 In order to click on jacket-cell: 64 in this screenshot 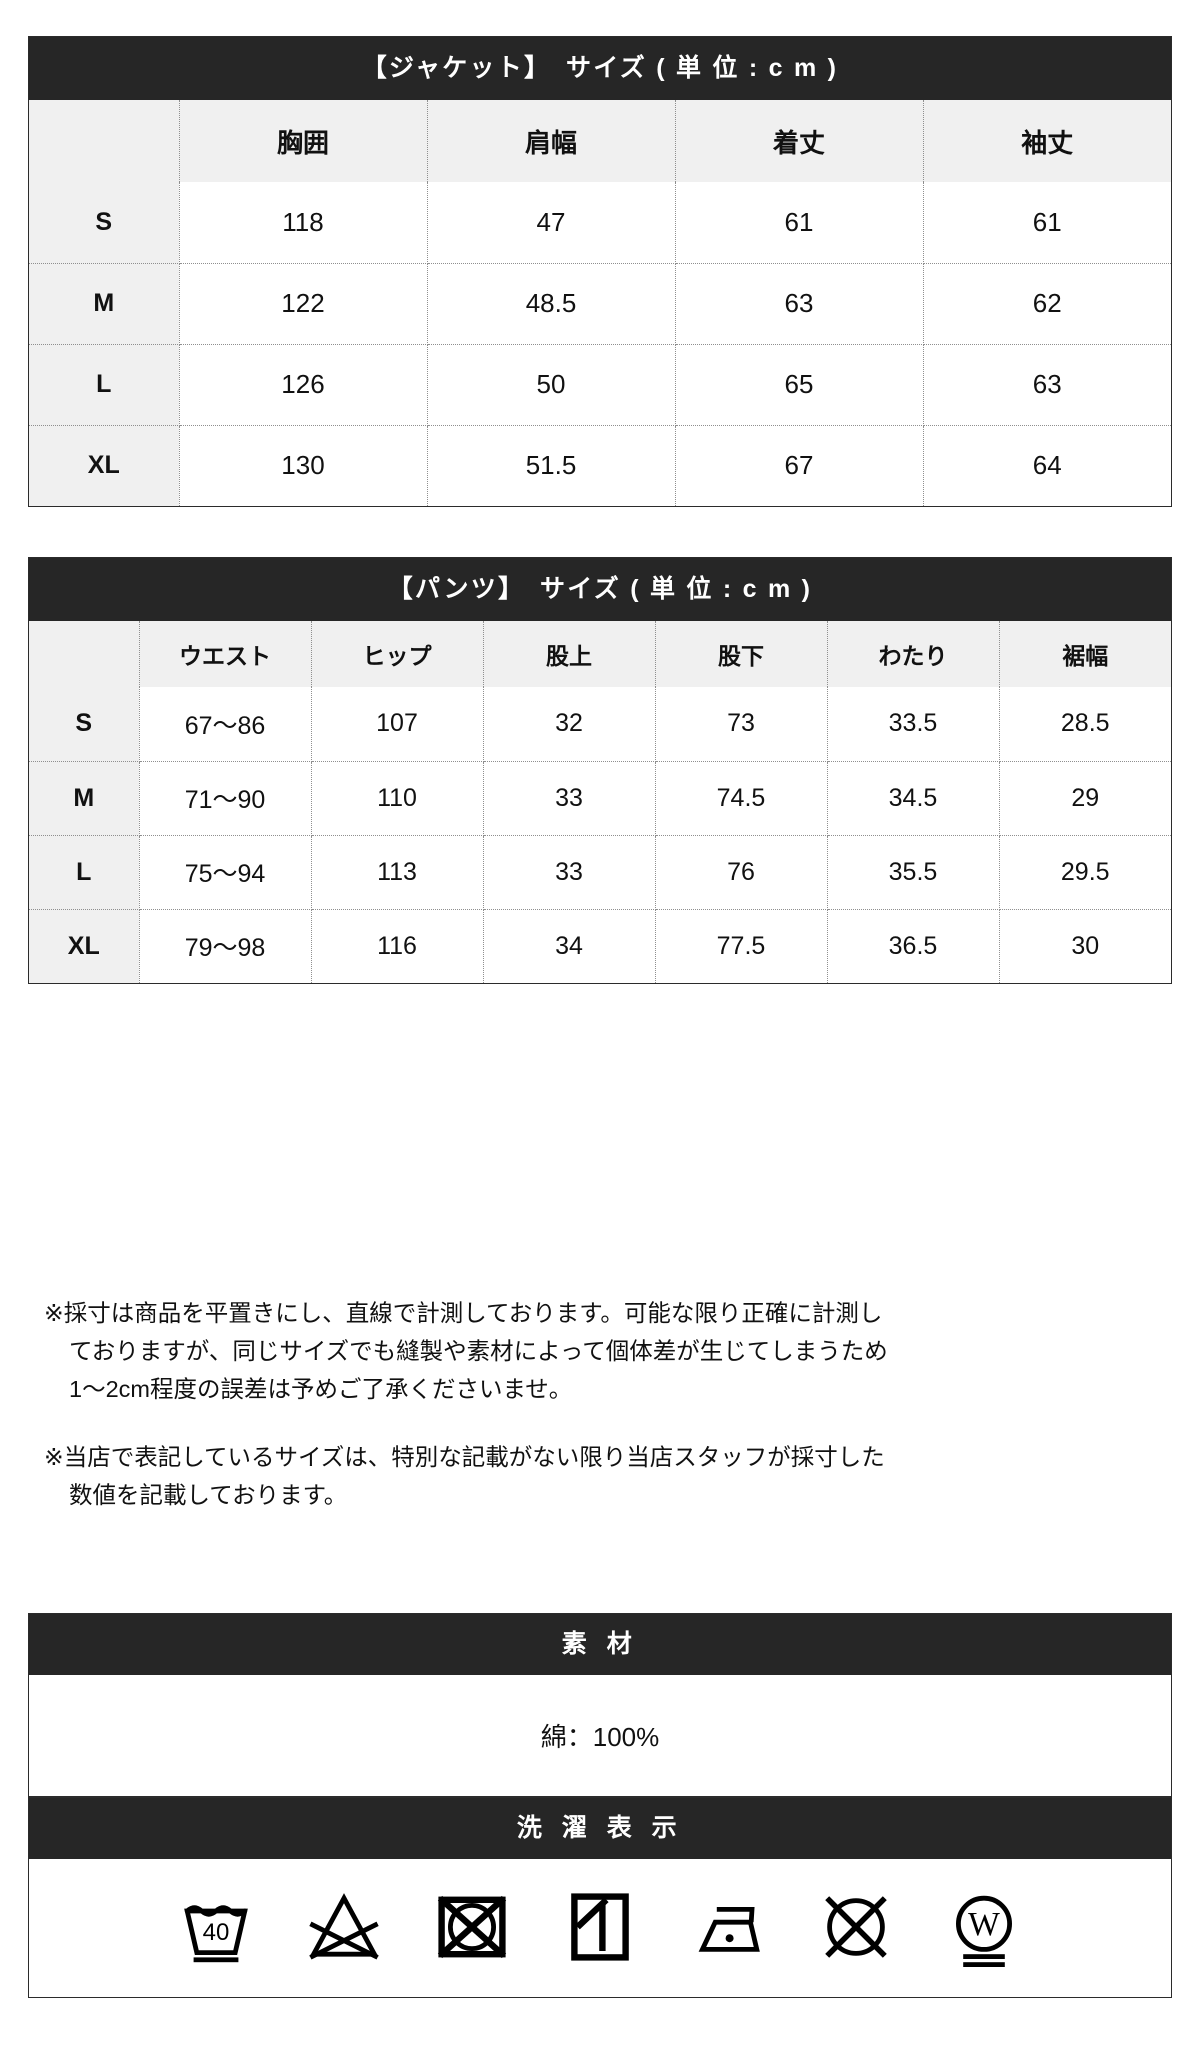, I will do `click(1047, 465)`.